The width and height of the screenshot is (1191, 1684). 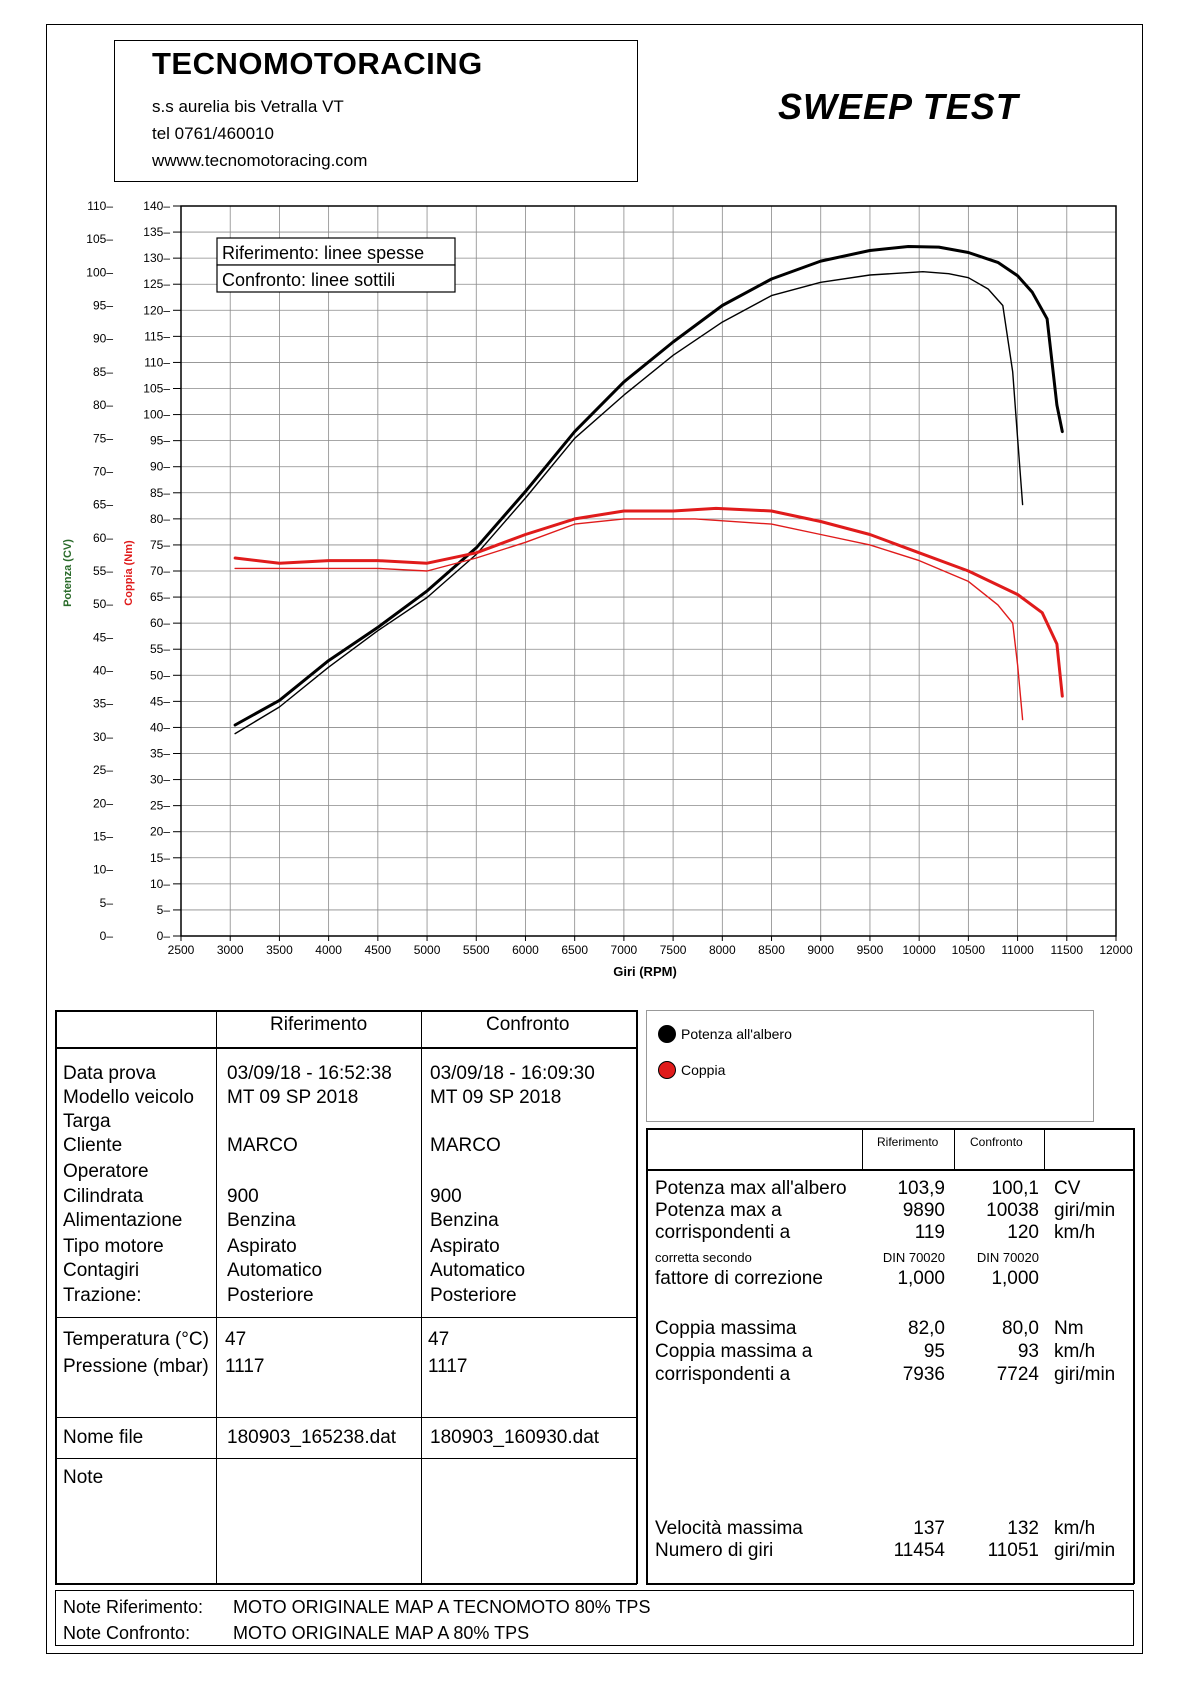 What do you see at coordinates (156, 258) in the screenshot?
I see `torque-tick-label: 130–` at bounding box center [156, 258].